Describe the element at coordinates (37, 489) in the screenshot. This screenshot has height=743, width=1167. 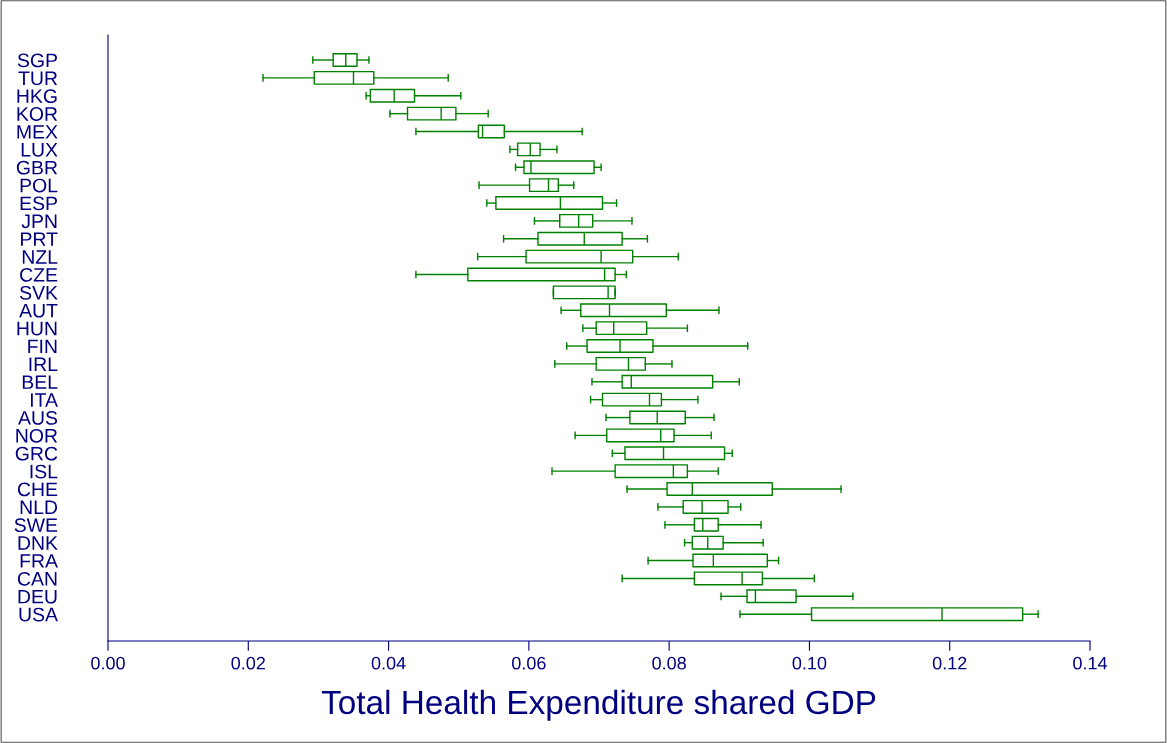
I see `y-tick-label: CHE` at that location.